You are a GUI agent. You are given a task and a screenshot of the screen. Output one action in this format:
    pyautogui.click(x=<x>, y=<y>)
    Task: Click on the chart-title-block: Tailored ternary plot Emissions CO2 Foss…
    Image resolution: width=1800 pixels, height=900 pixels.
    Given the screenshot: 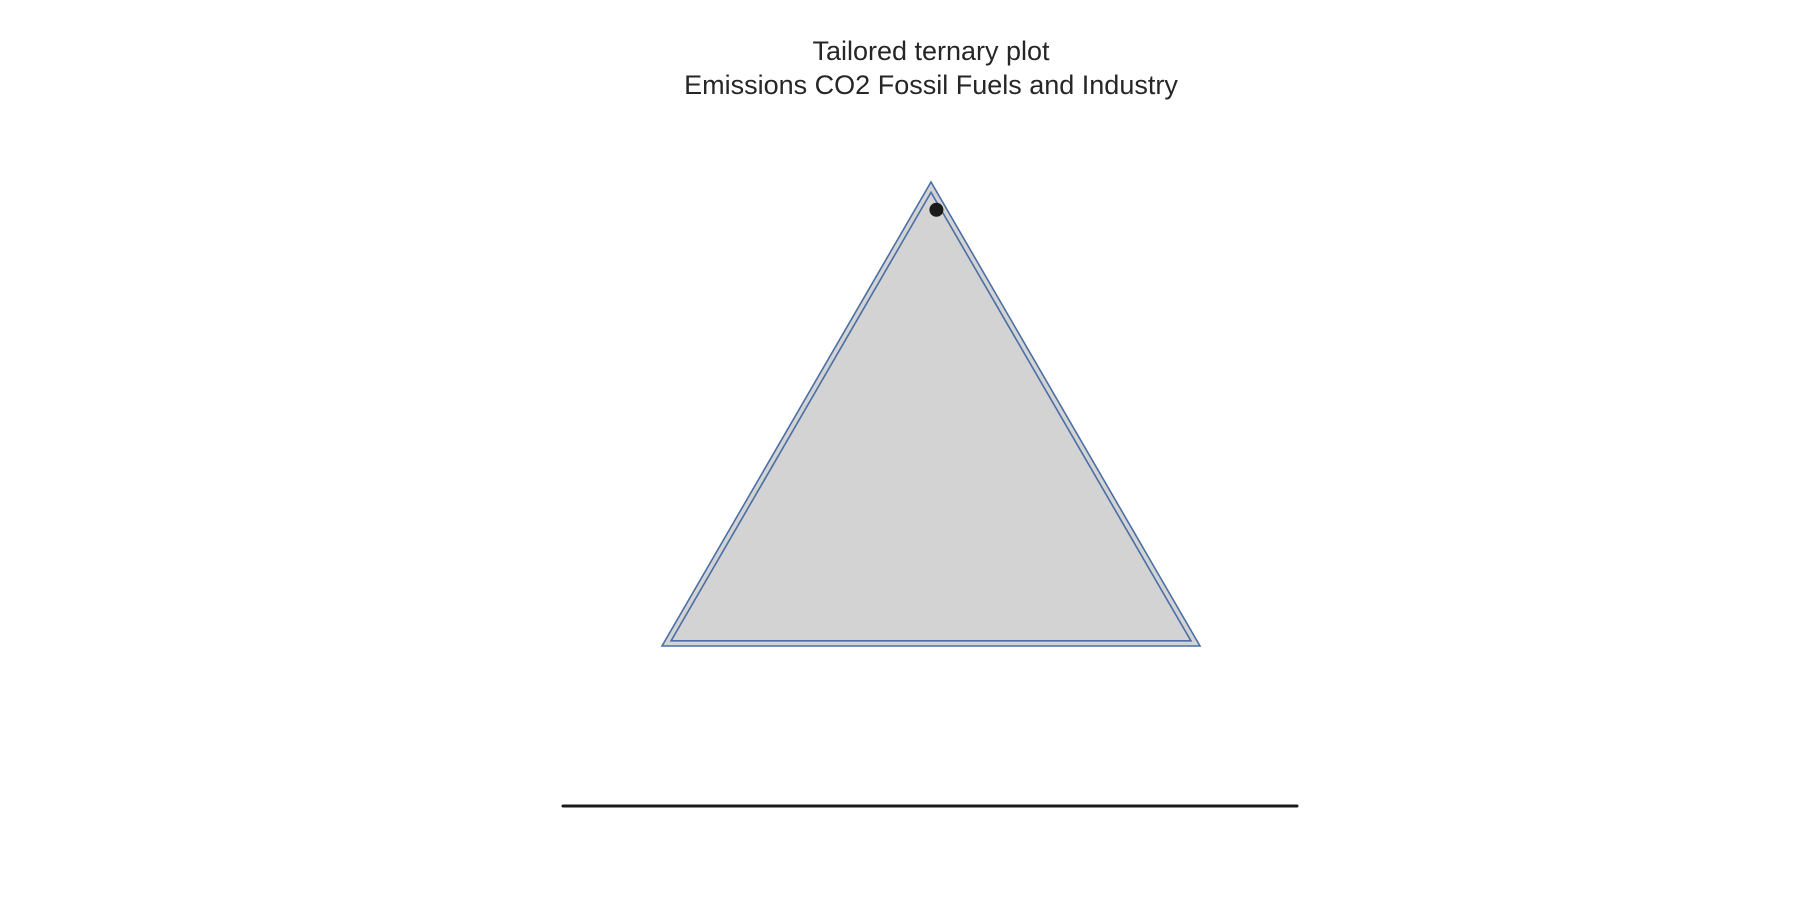 What is the action you would take?
    pyautogui.click(x=900, y=68)
    